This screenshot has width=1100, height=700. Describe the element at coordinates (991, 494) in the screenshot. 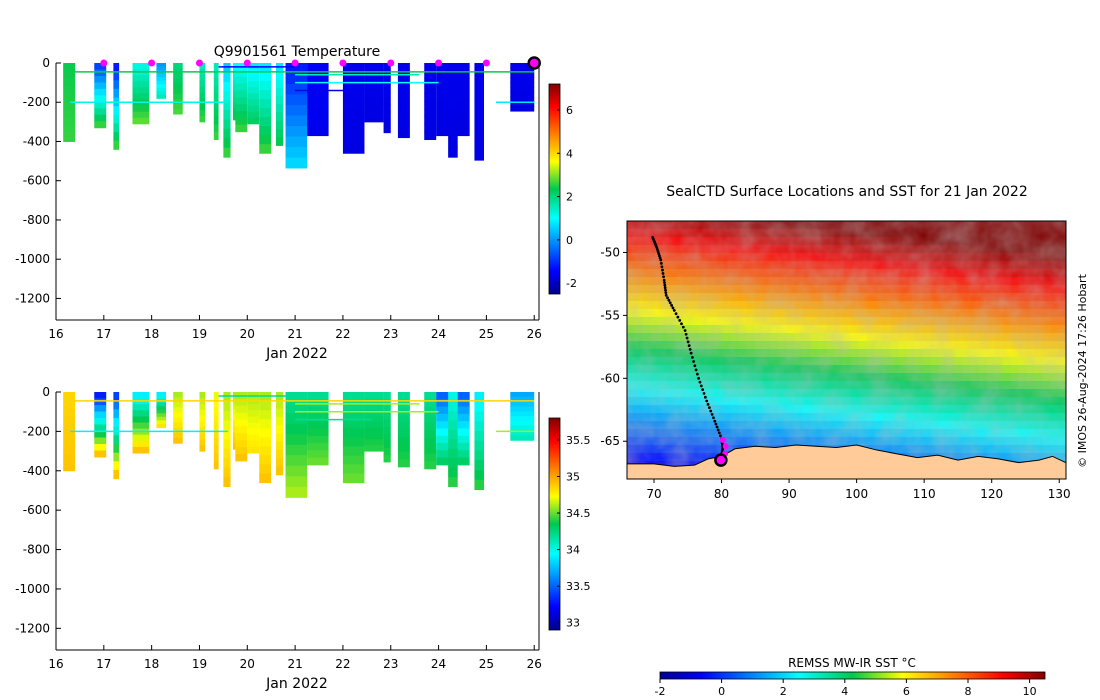

I see `map-x-tick-label: 120` at that location.